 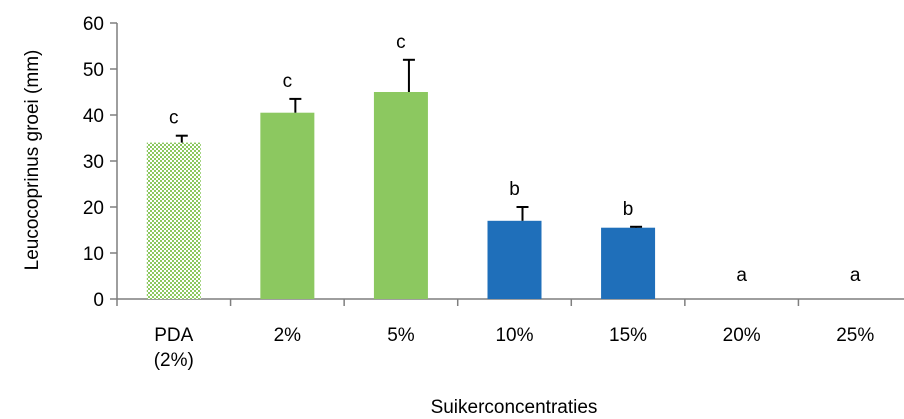 I want to click on y-tick-label: 0, so click(x=98, y=300).